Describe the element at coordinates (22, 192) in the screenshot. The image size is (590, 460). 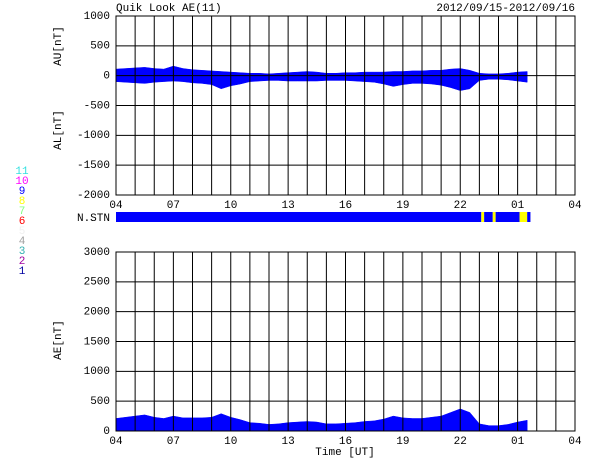
I see `legend-entry: 9` at that location.